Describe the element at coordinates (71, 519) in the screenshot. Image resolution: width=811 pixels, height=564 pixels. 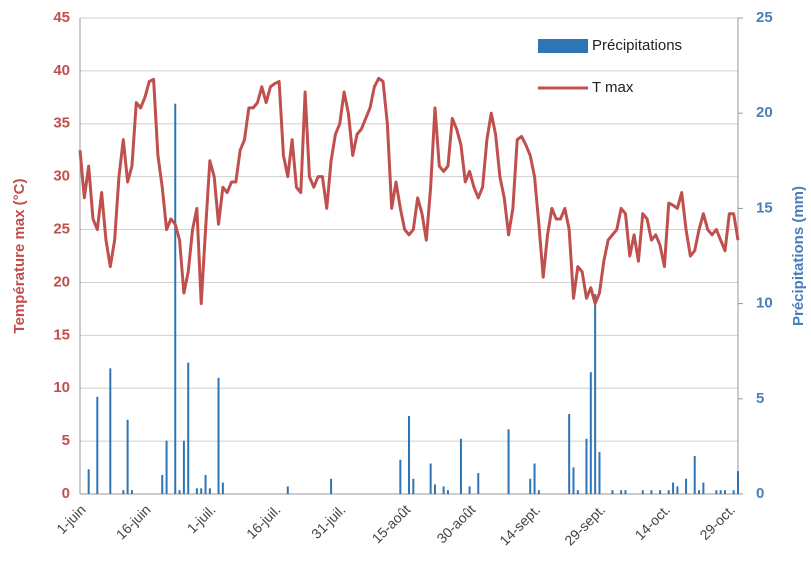
I see `x-tick-label: 1-juin` at that location.